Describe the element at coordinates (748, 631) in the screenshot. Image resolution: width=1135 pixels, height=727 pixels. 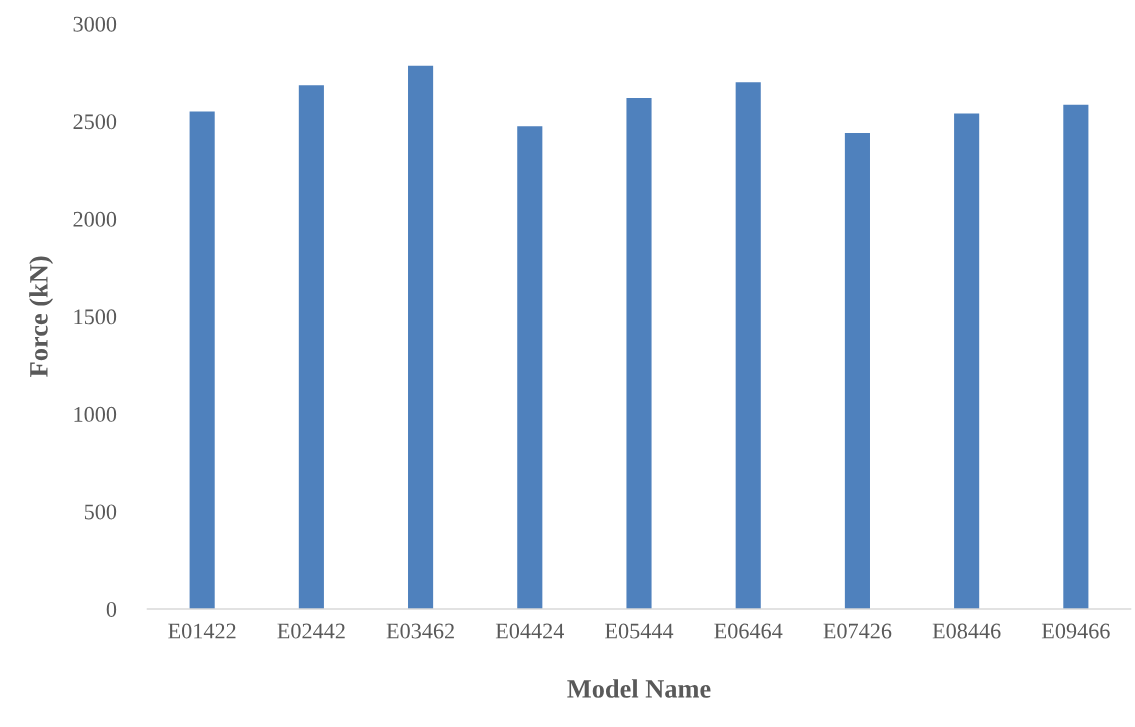
I see `x-tick-label: E06464` at that location.